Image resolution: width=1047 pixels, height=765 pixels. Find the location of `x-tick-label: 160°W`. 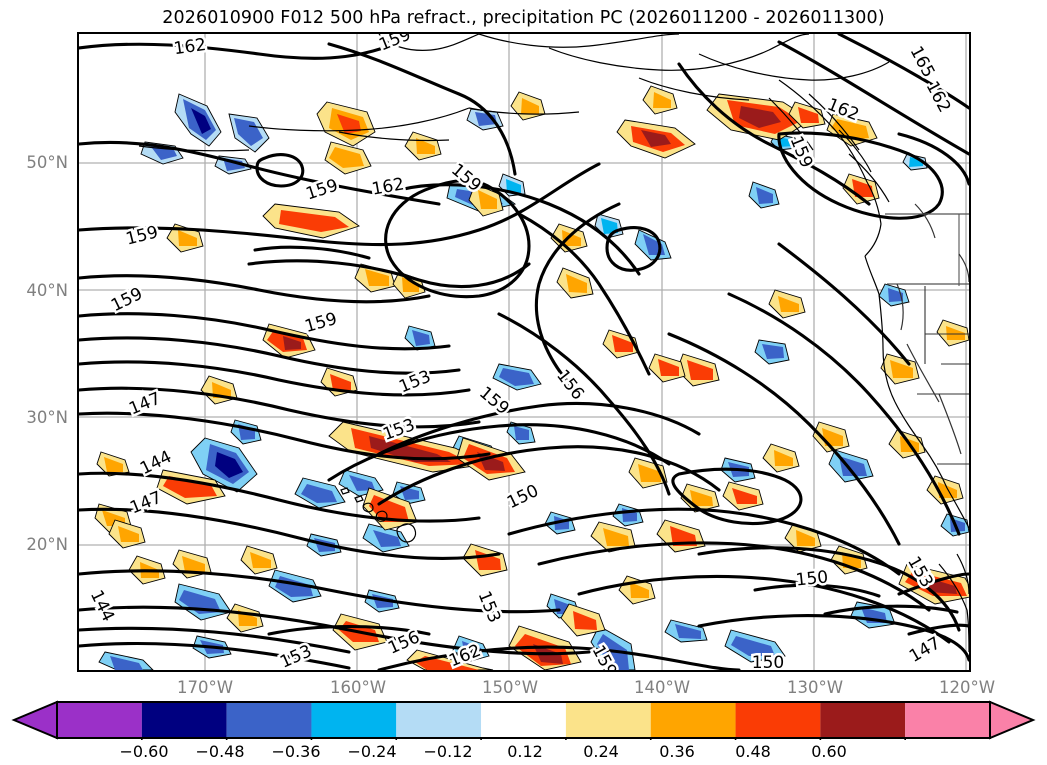

x-tick-label: 160°W is located at coordinates (358, 687).